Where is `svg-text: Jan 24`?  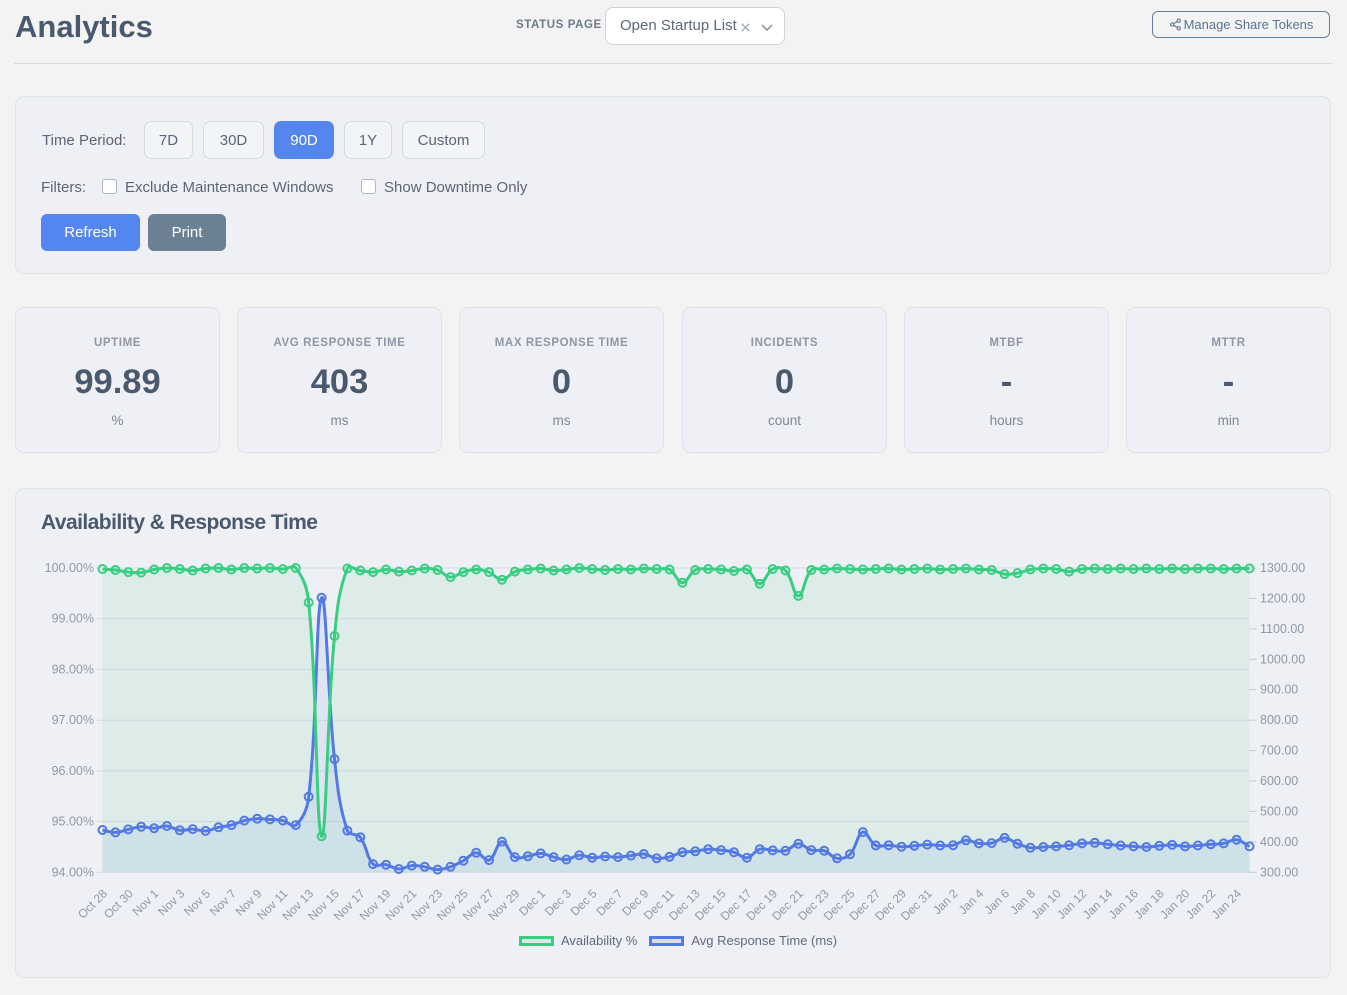 svg-text: Jan 24 is located at coordinates (1227, 904).